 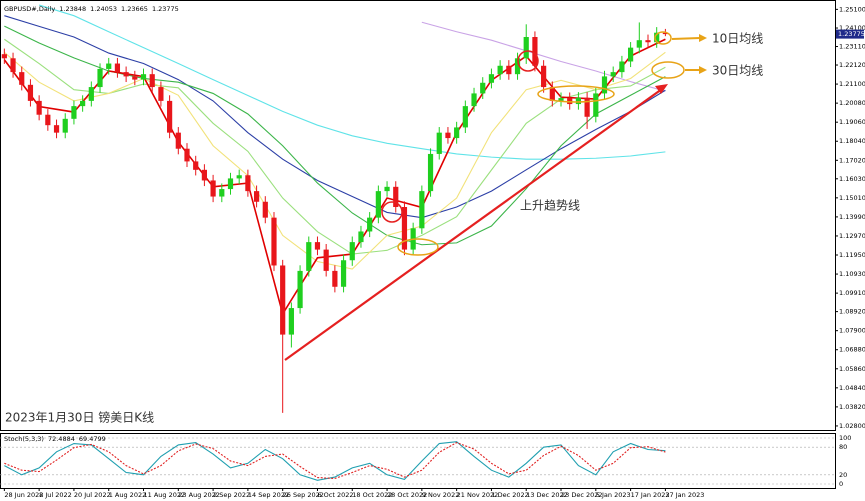 What do you see at coordinates (478, 495) in the screenshot?
I see `x-tick-label: 21 Nov 2022` at bounding box center [478, 495].